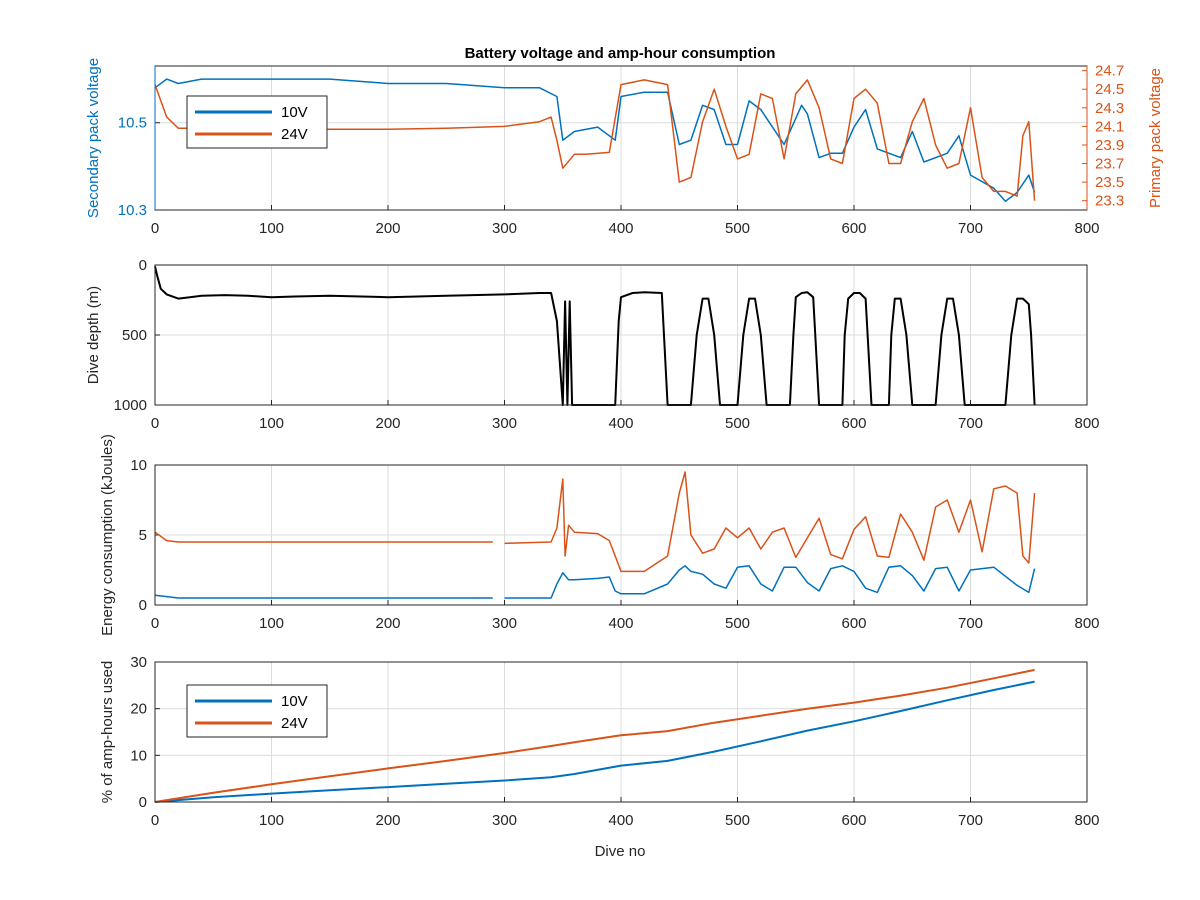 The height and width of the screenshot is (900, 1200). What do you see at coordinates (143, 535) in the screenshot?
I see `y-tick-label: 5` at bounding box center [143, 535].